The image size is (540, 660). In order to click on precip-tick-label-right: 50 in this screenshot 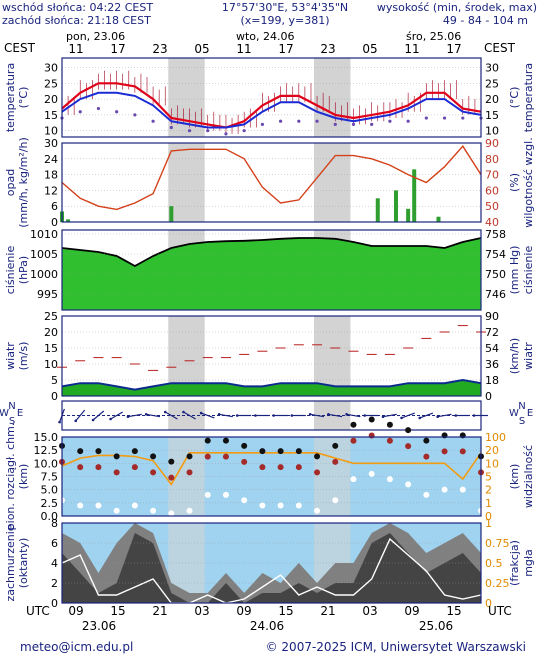, I will do `click(492, 206)`.